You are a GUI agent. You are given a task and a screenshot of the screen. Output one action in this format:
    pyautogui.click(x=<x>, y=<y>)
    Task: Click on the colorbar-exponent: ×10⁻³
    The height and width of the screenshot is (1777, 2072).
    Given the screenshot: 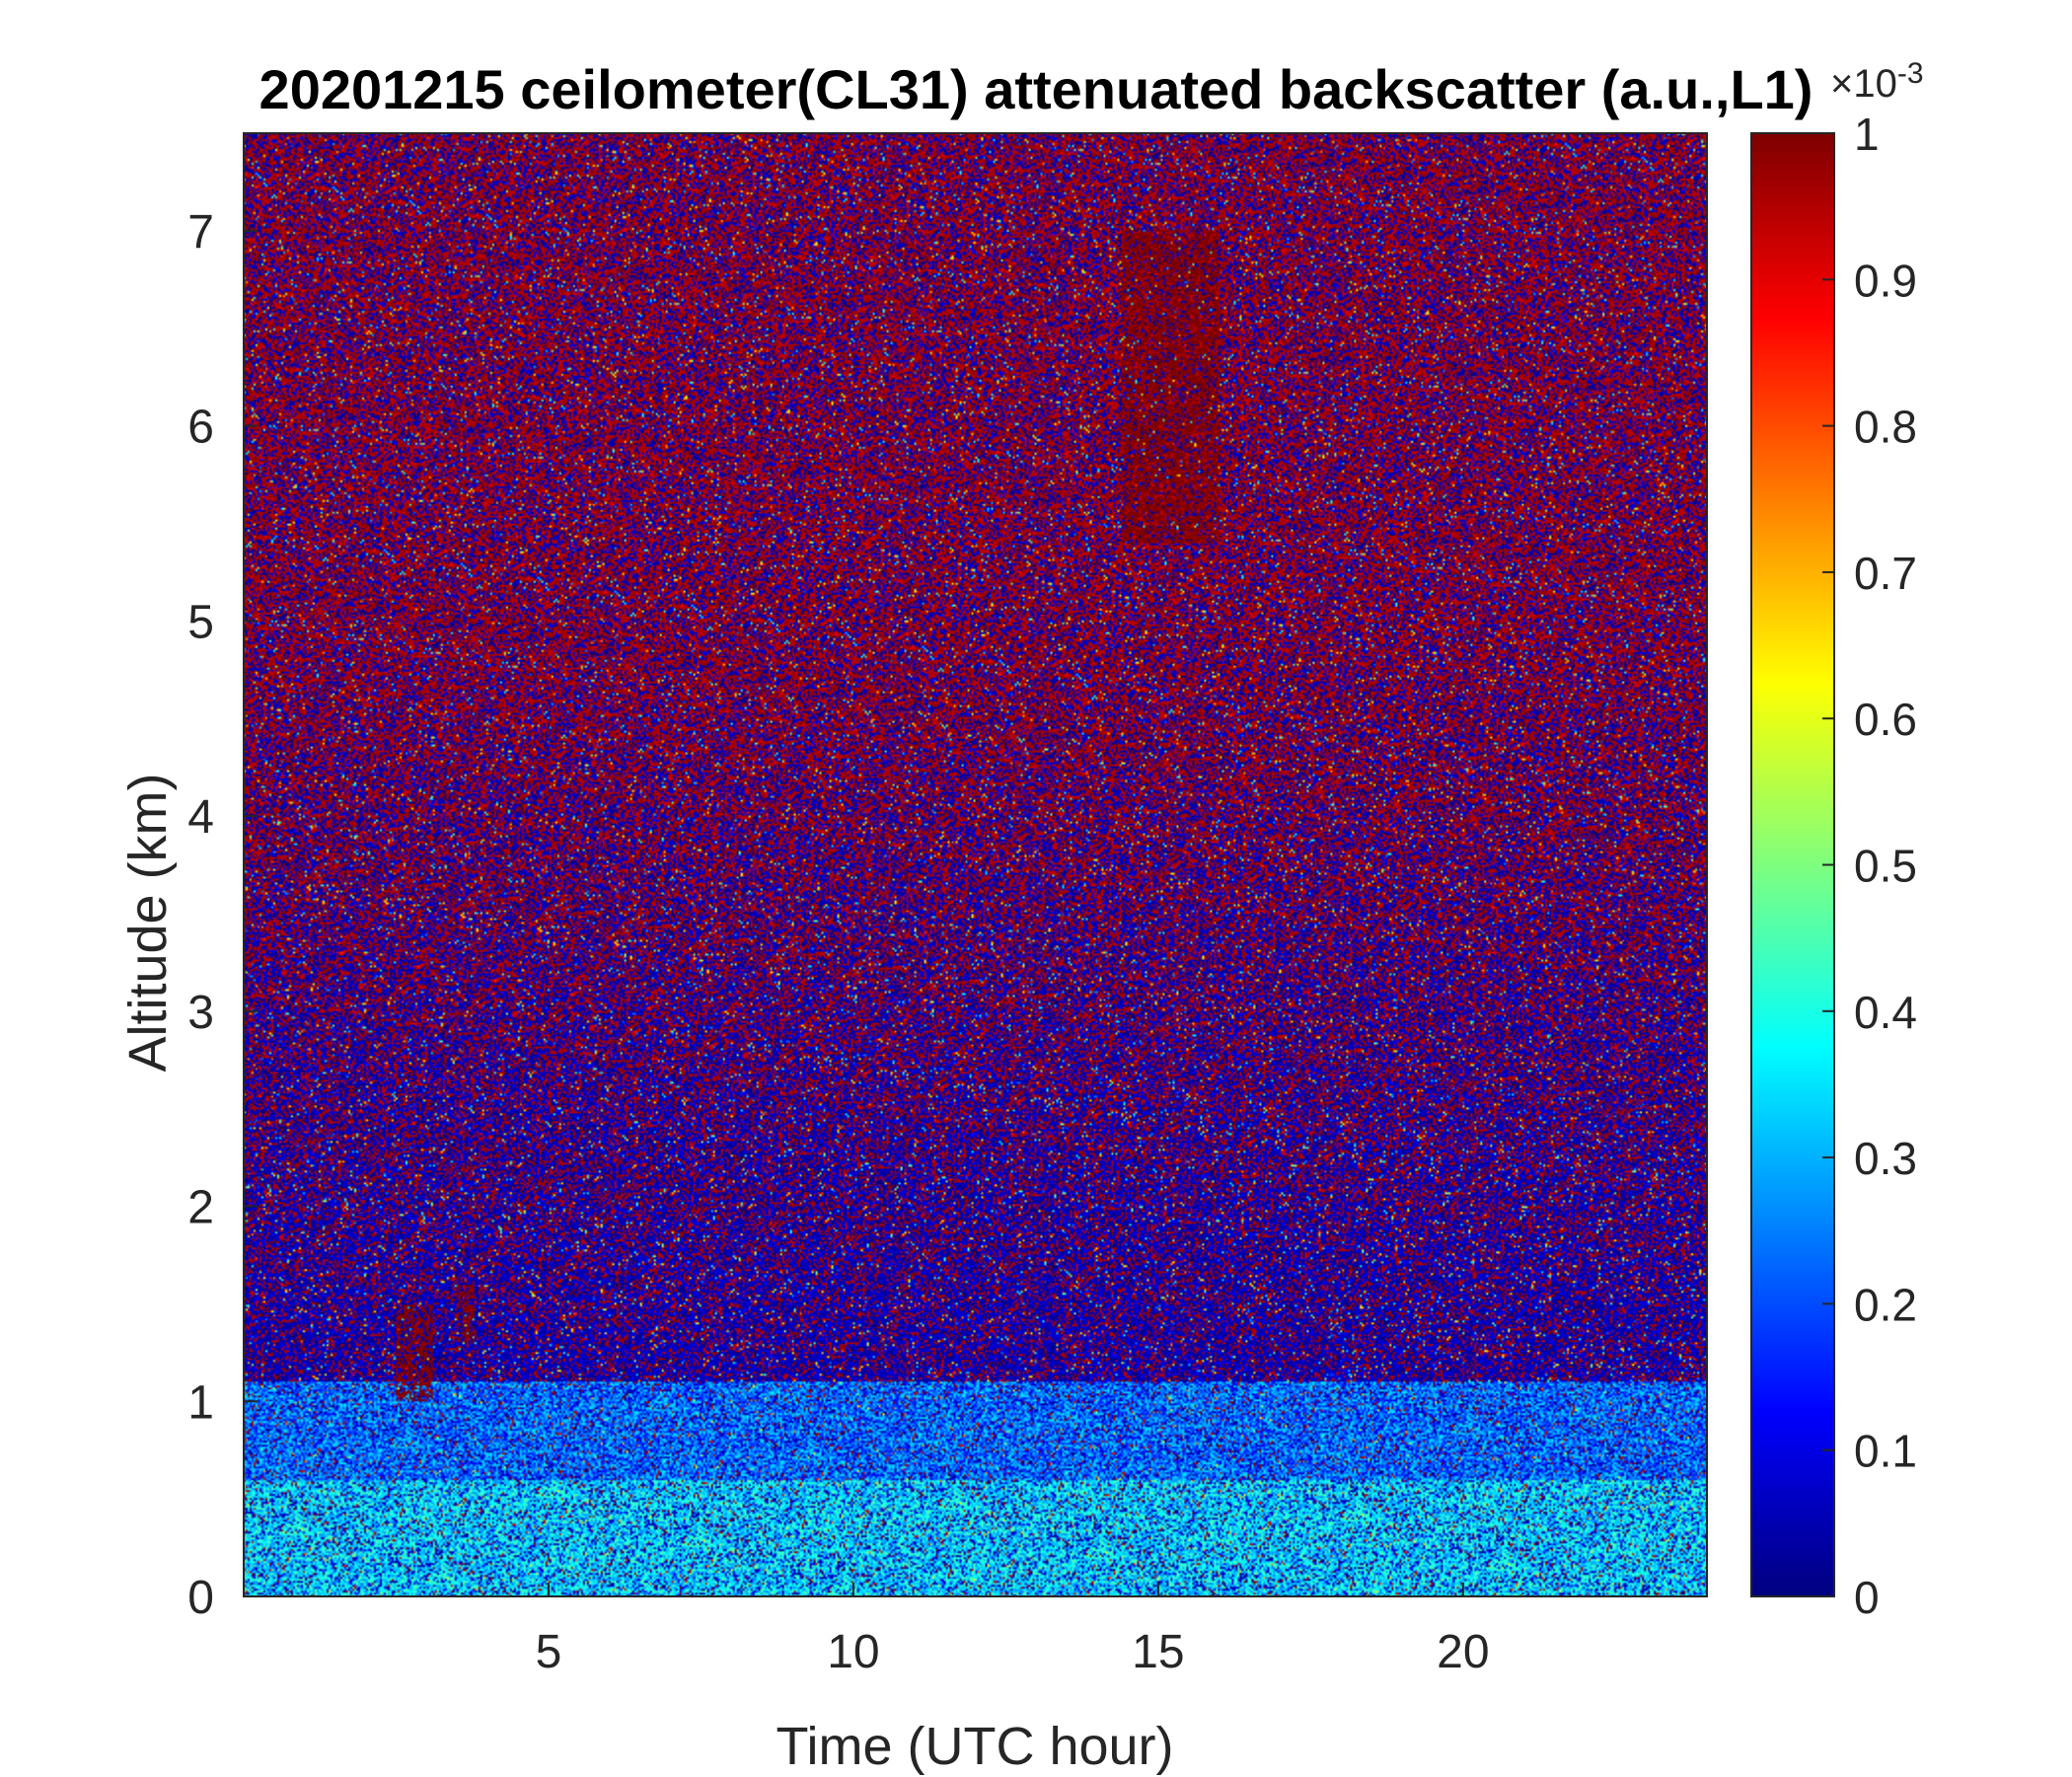 What is the action you would take?
    pyautogui.click(x=1877, y=81)
    